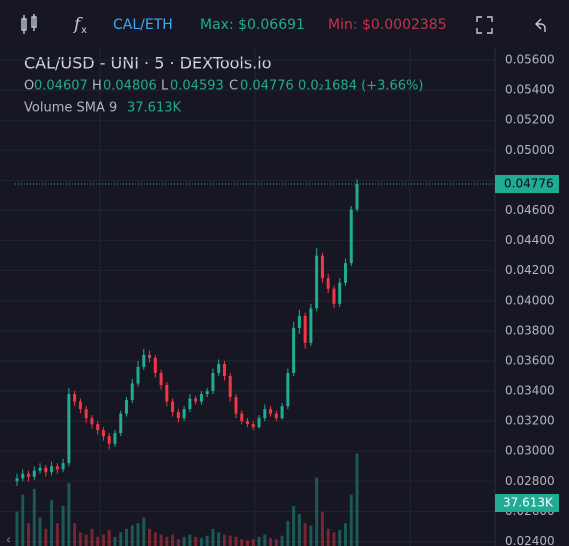 This screenshot has width=569, height=546. Describe the element at coordinates (530, 451) in the screenshot. I see `y-tick-label: 0.03000` at that location.